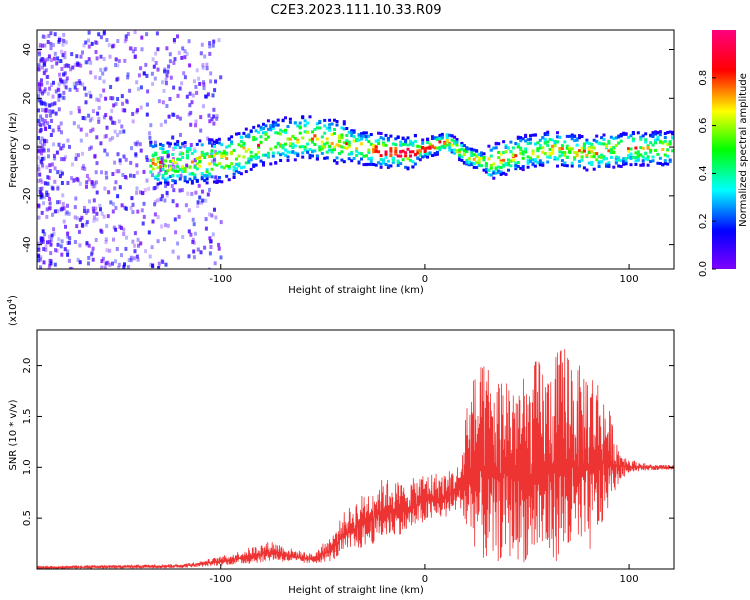  What do you see at coordinates (27, 366) in the screenshot?
I see `y-tick-label: 2.0` at bounding box center [27, 366].